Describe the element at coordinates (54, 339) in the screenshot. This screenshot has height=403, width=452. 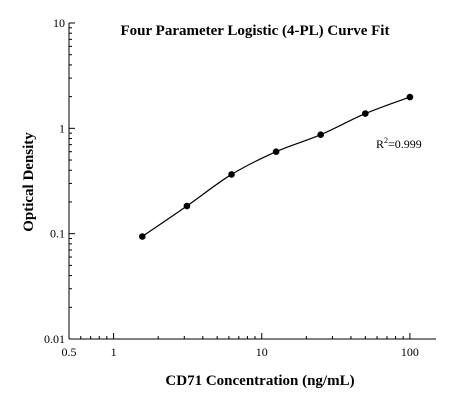
I see `y-tick-label: 0.01` at that location.